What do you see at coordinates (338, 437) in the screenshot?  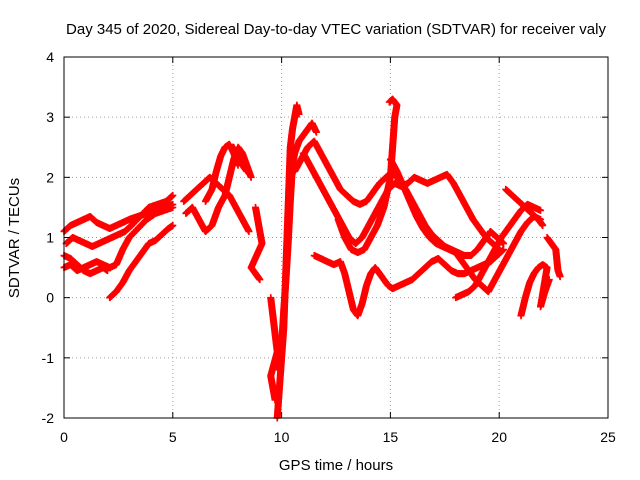 I see `x-tick-labels: 0 5 10 15 20 25` at bounding box center [338, 437].